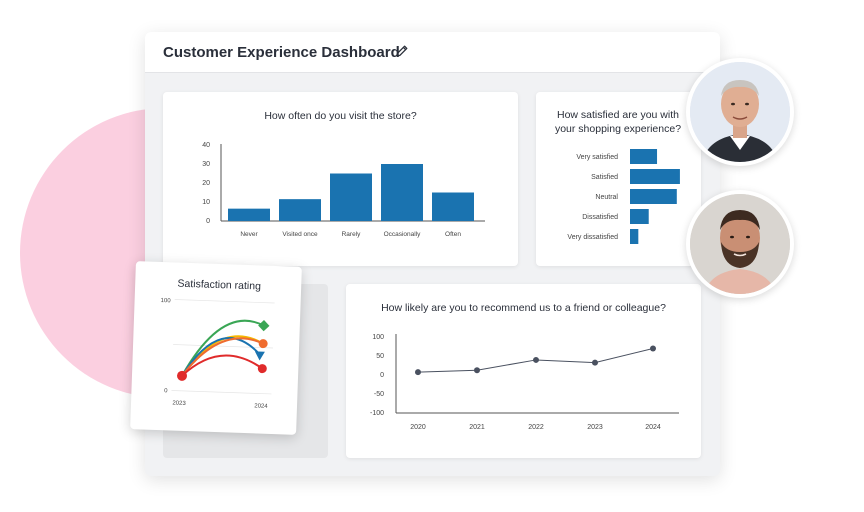 The image size is (864, 512). What do you see at coordinates (281, 52) in the screenshot?
I see `dashboard-title: Customer Experience Dashboard` at bounding box center [281, 52].